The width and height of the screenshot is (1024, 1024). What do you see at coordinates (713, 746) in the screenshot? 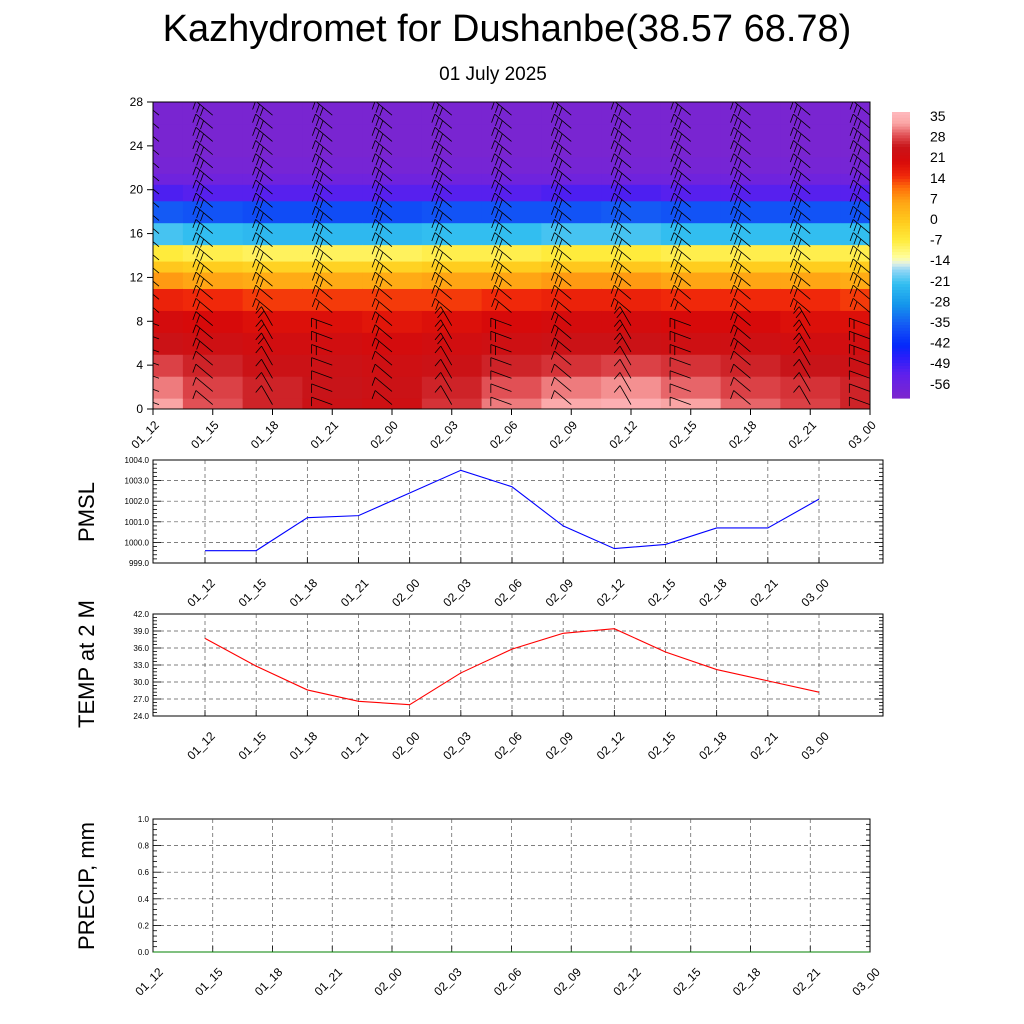
I see `x-tick-label: 02_18` at bounding box center [713, 746].